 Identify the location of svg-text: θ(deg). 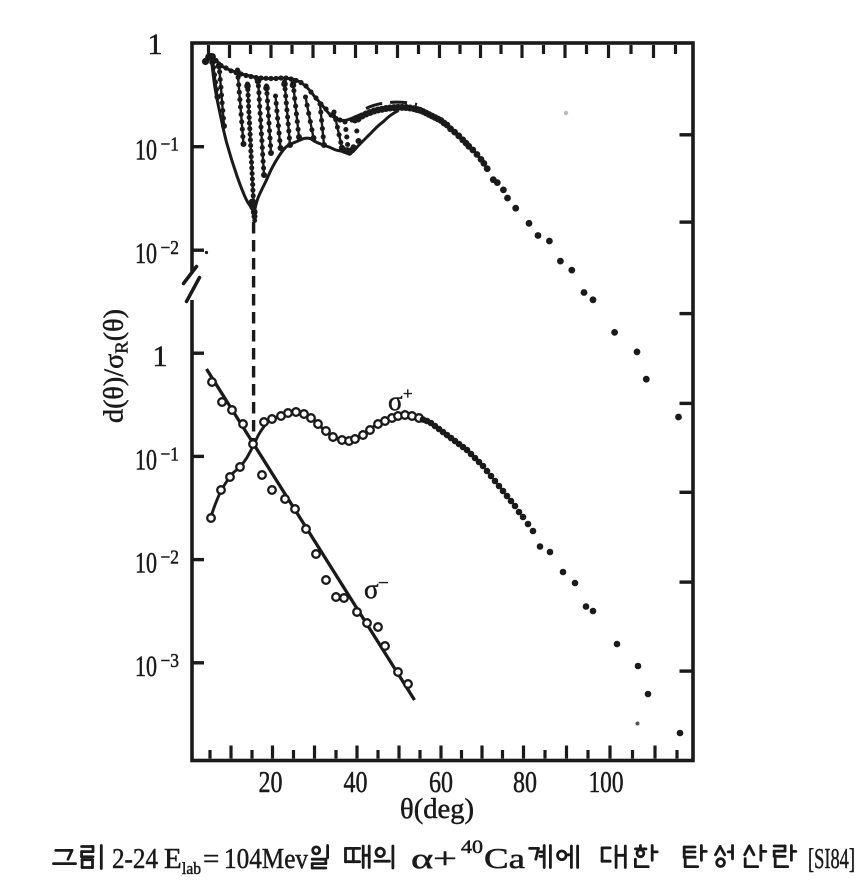
(437, 809).